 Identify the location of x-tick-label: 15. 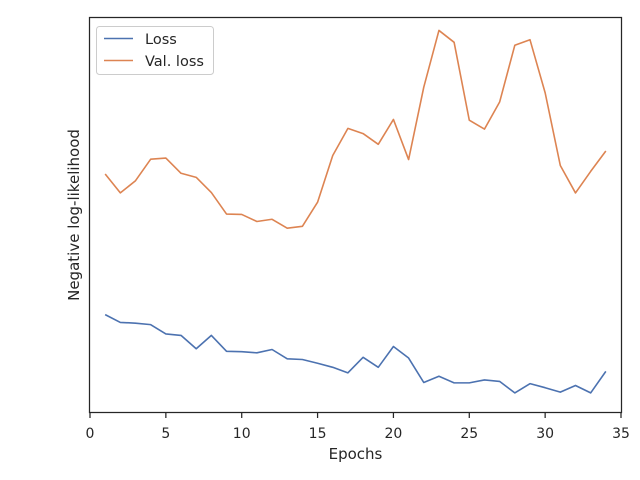
(318, 434).